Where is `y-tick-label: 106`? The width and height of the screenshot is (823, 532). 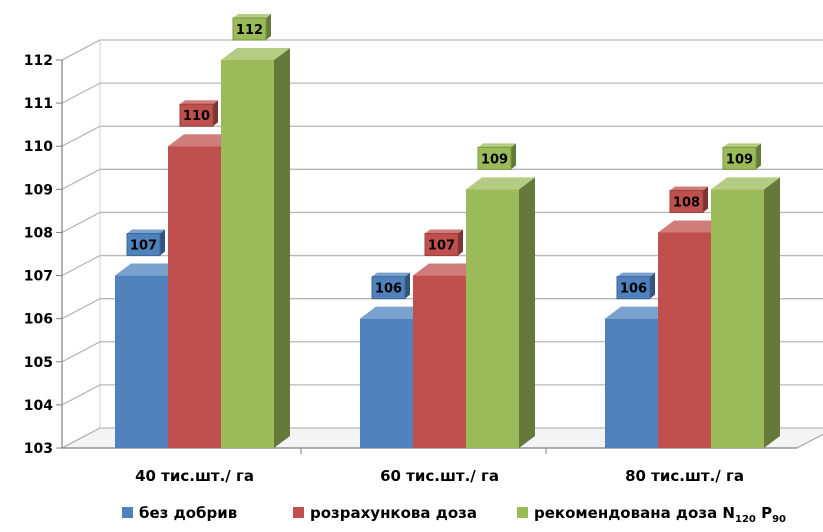 y-tick-label: 106 is located at coordinates (38, 320).